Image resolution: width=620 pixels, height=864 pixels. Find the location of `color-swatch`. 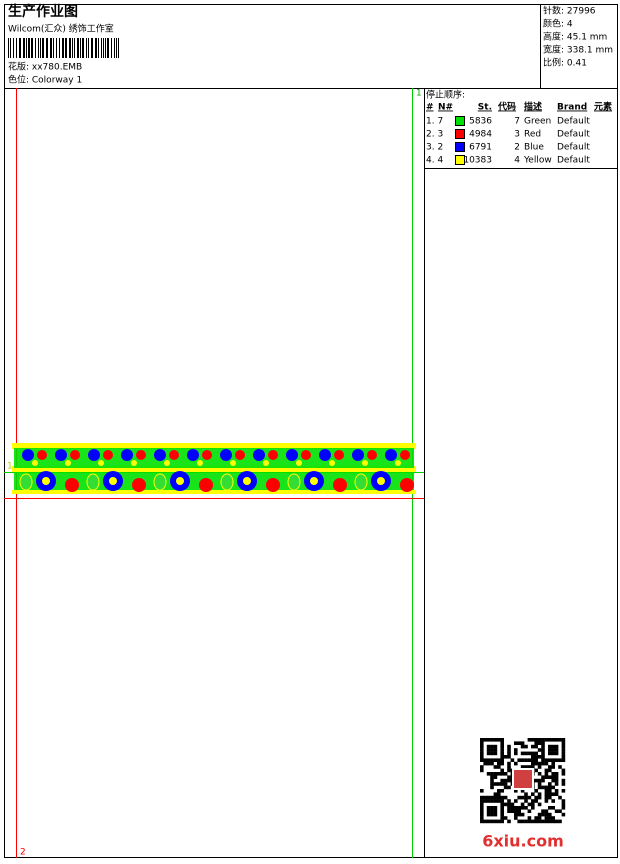

color-swatch is located at coordinates (460, 147).